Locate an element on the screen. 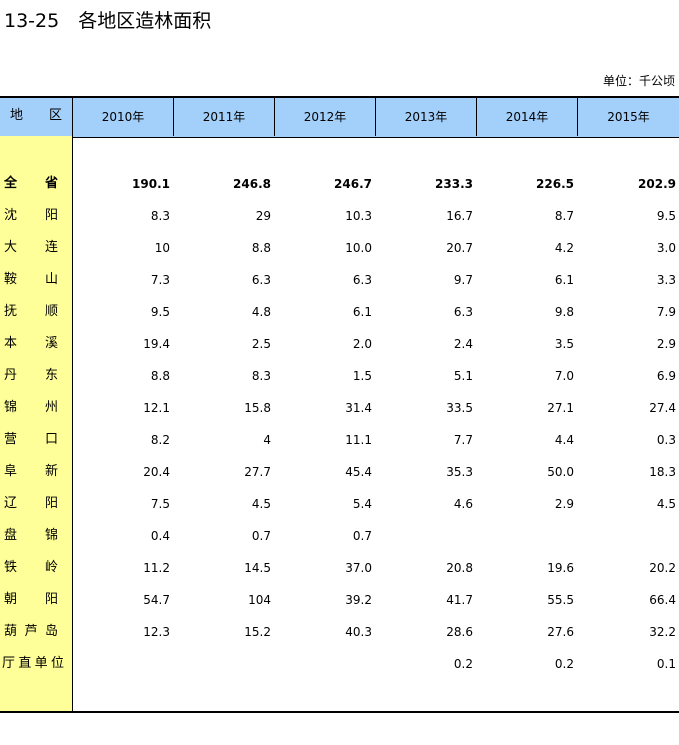 This screenshot has height=745, width=679. cell: 0.1 is located at coordinates (666, 664).